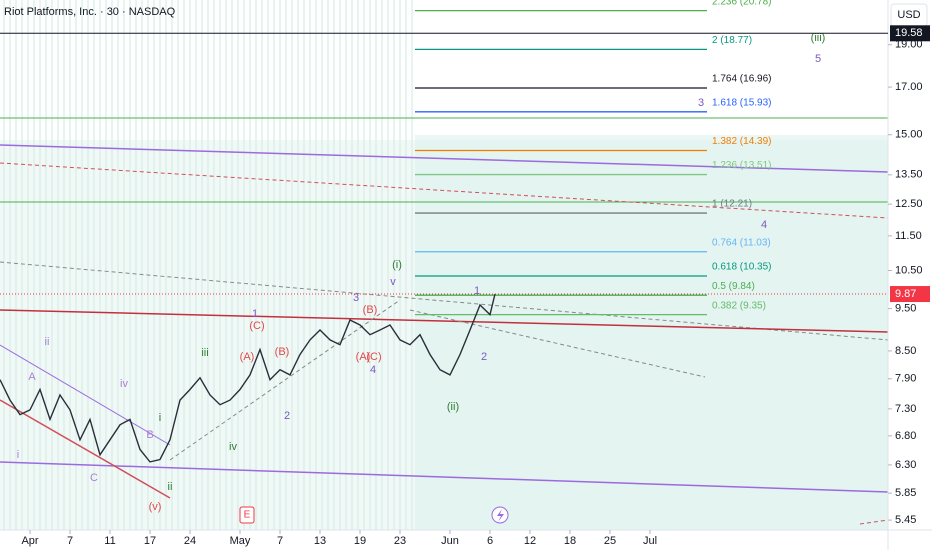  I want to click on event-icon, so click(500, 515).